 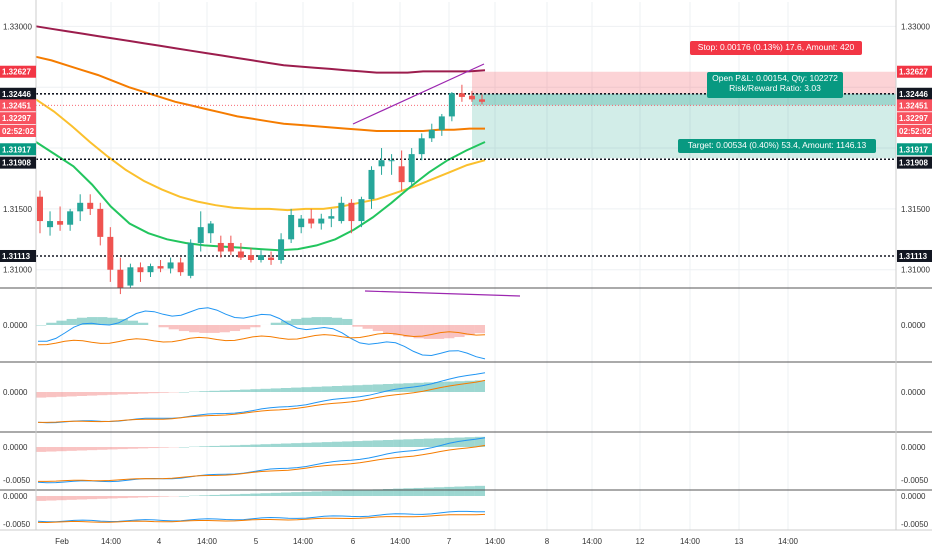 I want to click on left-price-label-text: 1.31113, so click(x=16, y=256).